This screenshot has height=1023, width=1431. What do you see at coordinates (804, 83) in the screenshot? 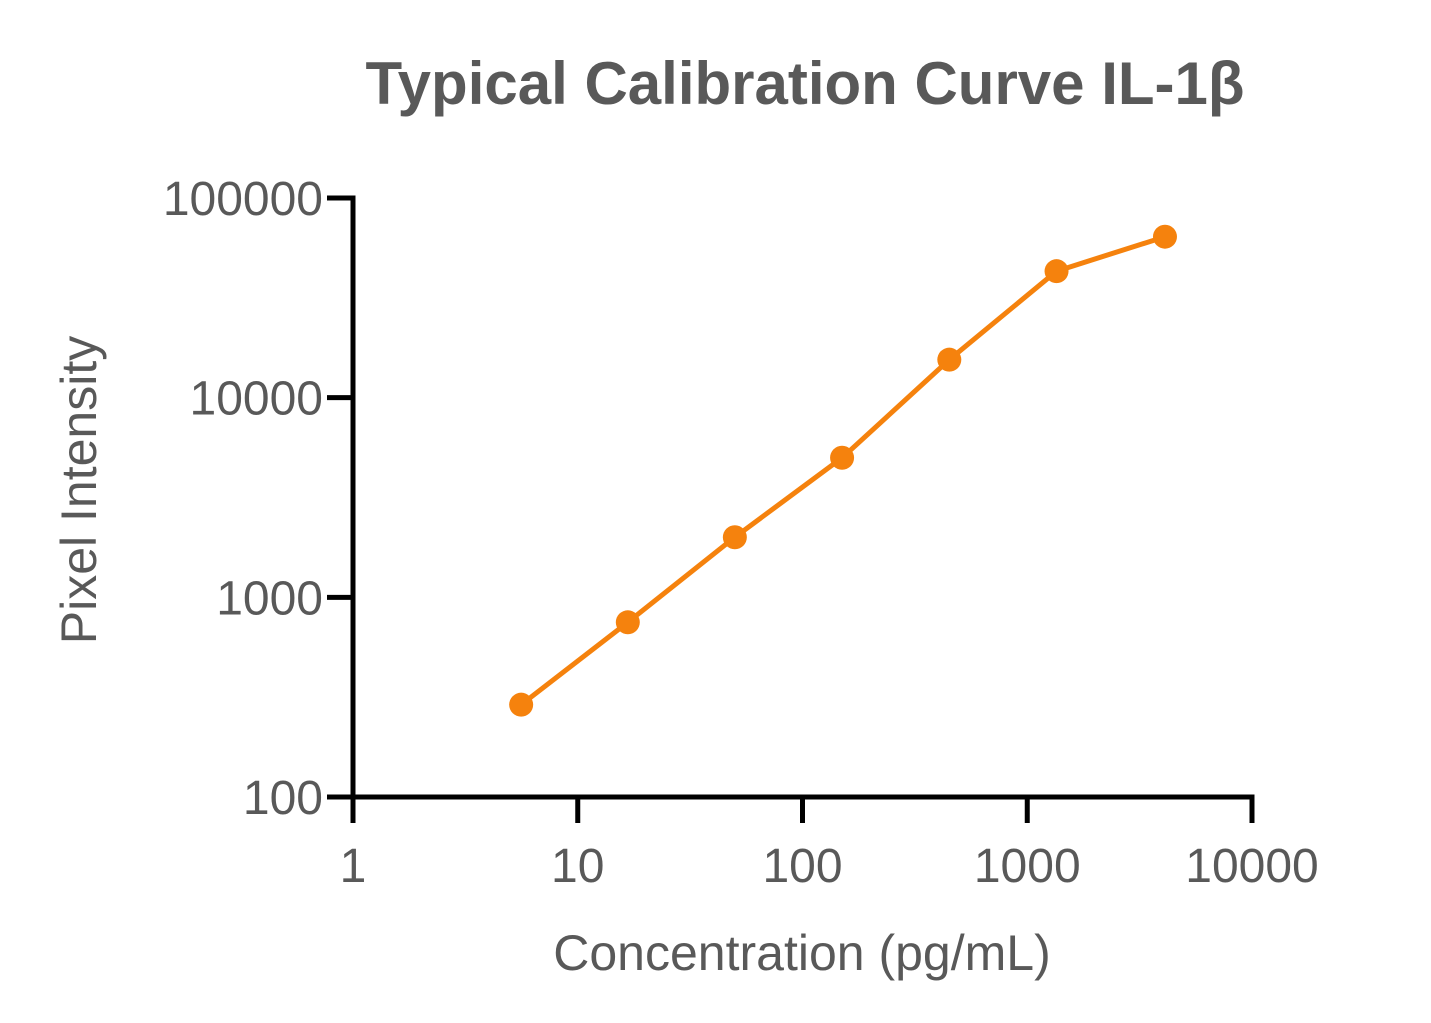
I see `chart-title: Typical Calibration Curve IL-1β` at bounding box center [804, 83].